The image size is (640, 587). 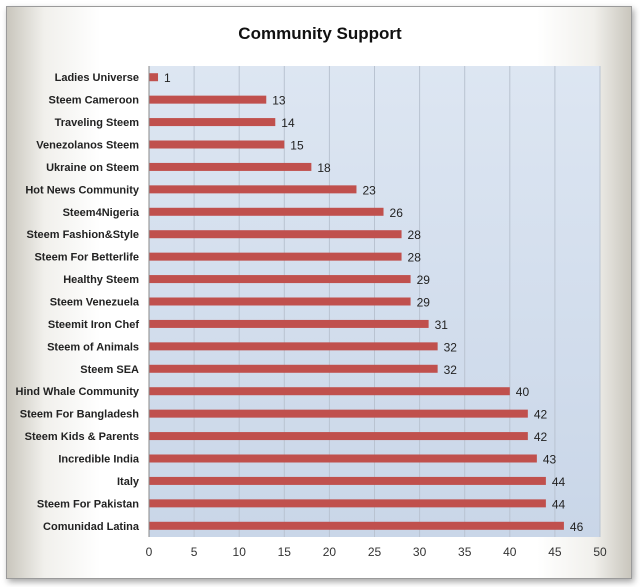 What do you see at coordinates (97, 78) in the screenshot?
I see `category-label: Ladies Universe` at bounding box center [97, 78].